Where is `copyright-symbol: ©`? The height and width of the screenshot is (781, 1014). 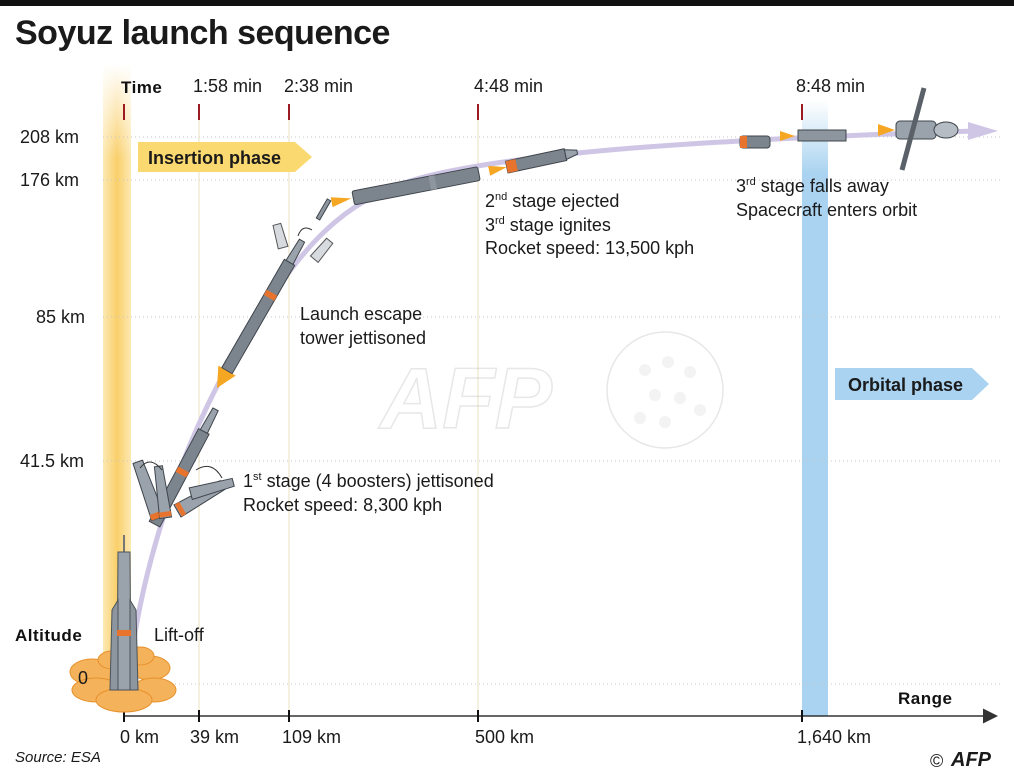 copyright-symbol: © is located at coordinates (937, 761).